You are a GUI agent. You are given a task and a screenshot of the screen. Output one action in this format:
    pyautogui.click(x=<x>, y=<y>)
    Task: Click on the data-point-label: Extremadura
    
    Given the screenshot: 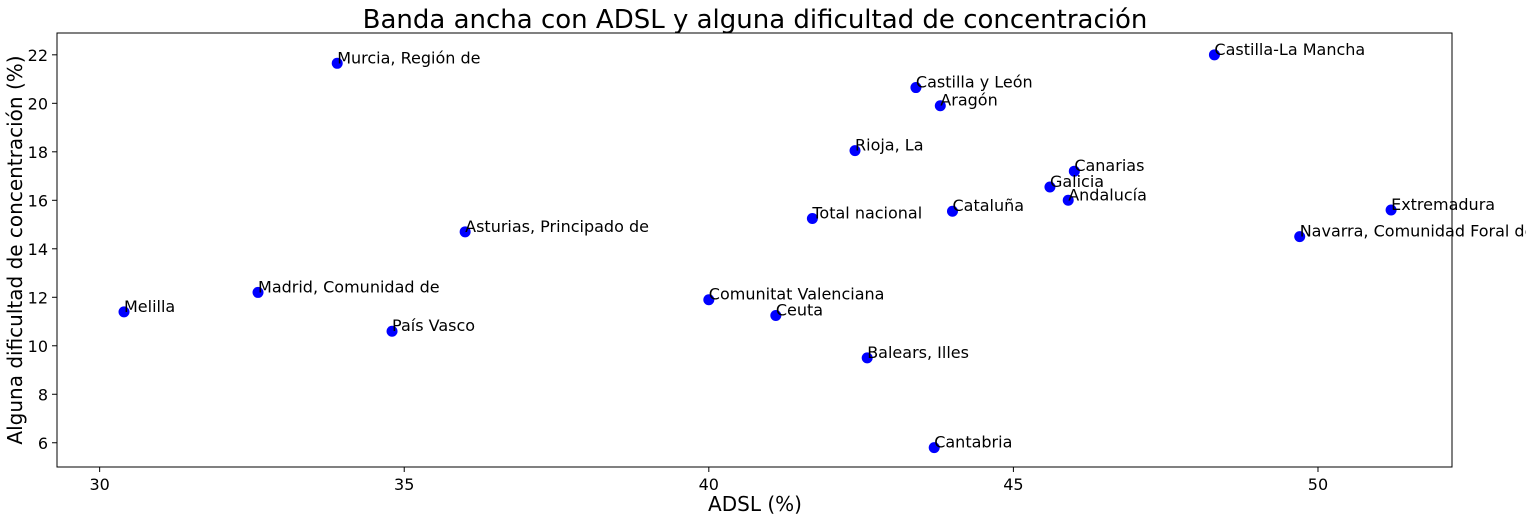 What is the action you would take?
    pyautogui.click(x=1443, y=204)
    